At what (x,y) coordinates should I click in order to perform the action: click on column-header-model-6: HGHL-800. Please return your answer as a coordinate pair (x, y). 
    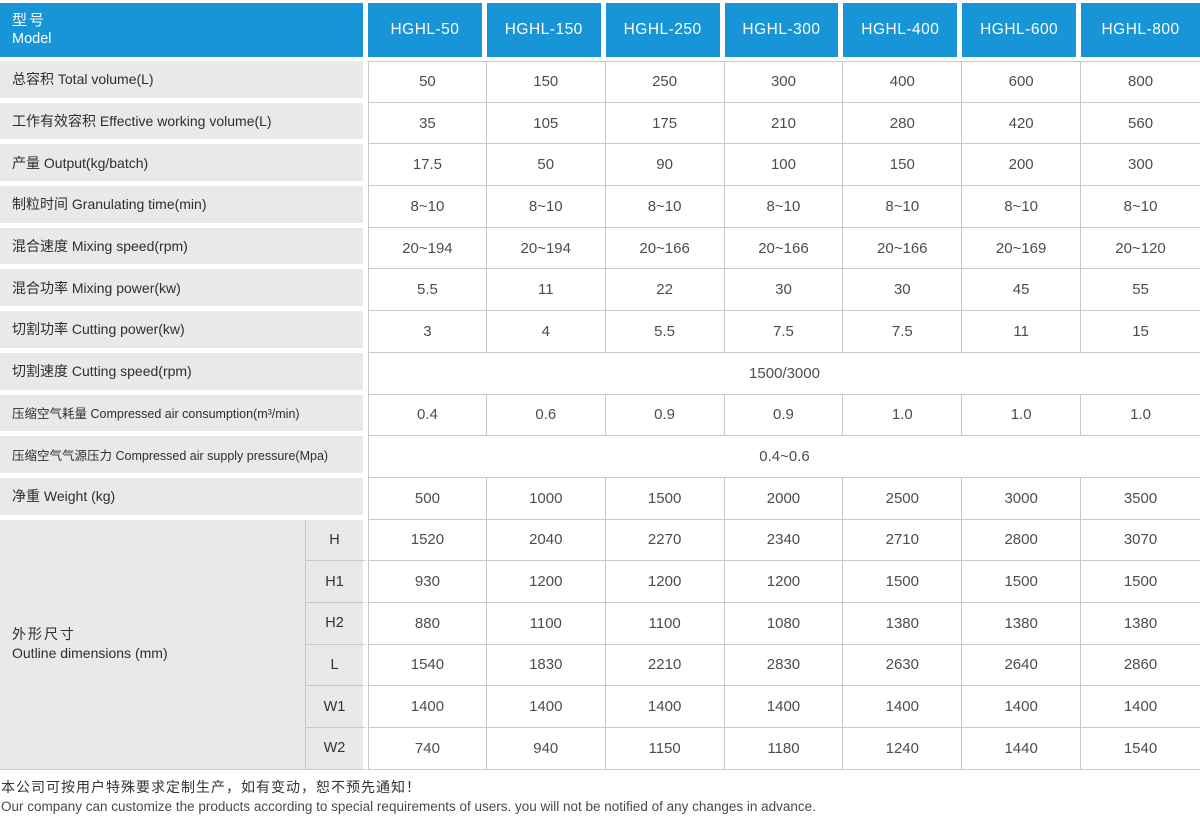
    Looking at the image, I should click on (1140, 32).